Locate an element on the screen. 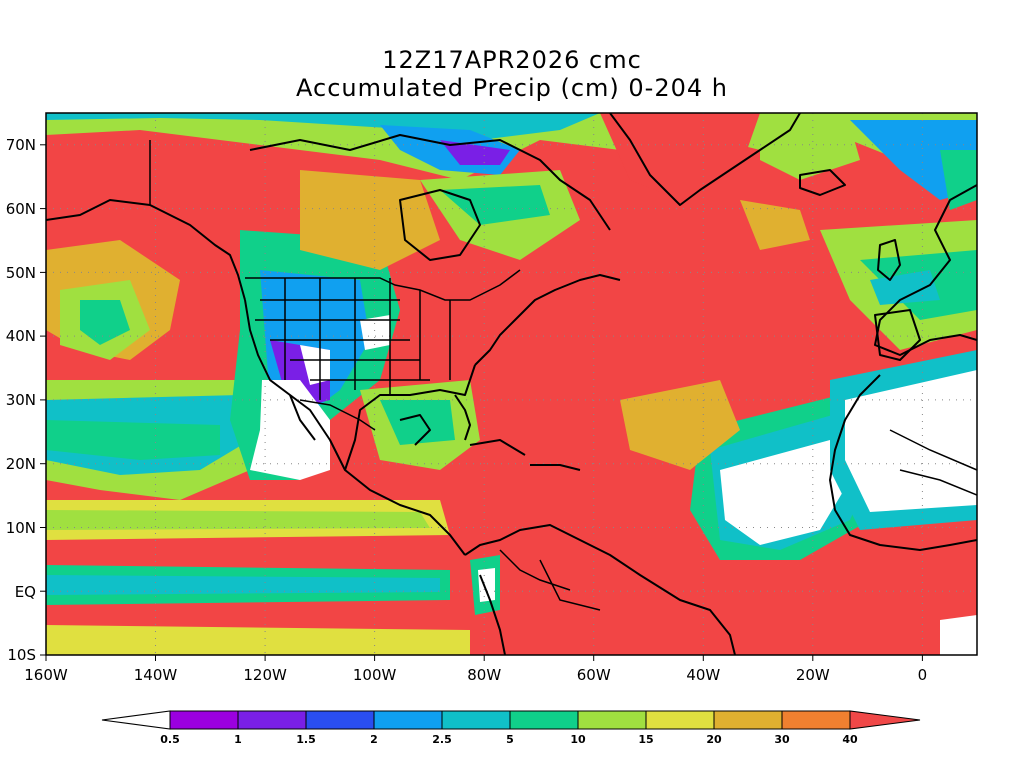  colorbar-label: 40 is located at coordinates (850, 739).